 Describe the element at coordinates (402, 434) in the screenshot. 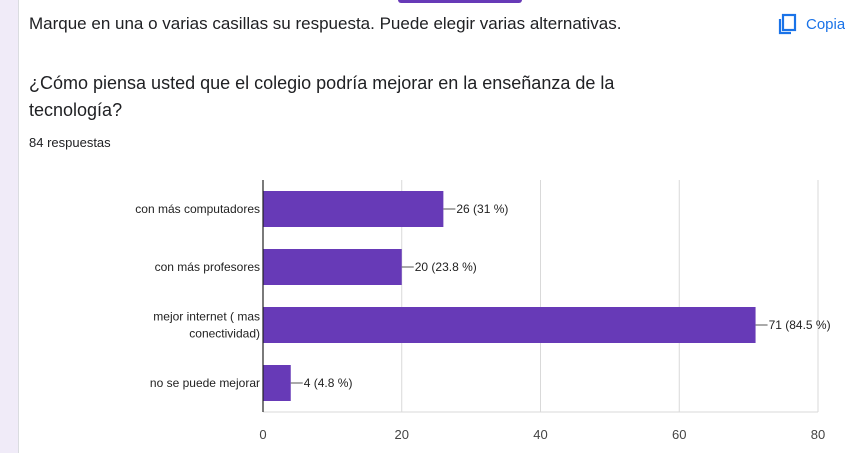

I see `x-tick-label: 20` at that location.